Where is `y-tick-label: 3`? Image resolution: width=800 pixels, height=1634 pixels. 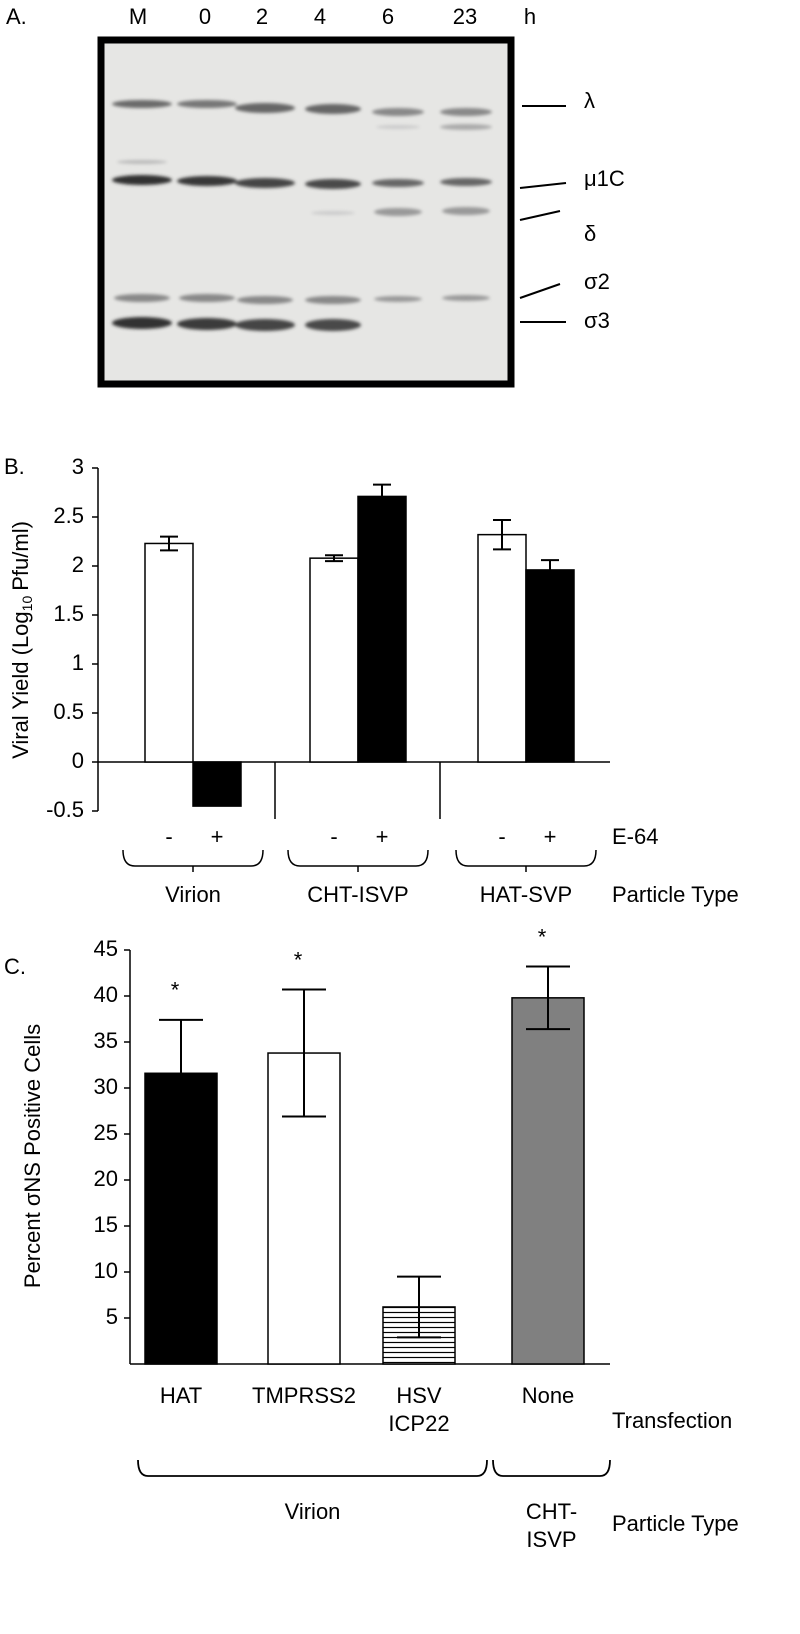
y-tick-label: 3 is located at coordinates (78, 466).